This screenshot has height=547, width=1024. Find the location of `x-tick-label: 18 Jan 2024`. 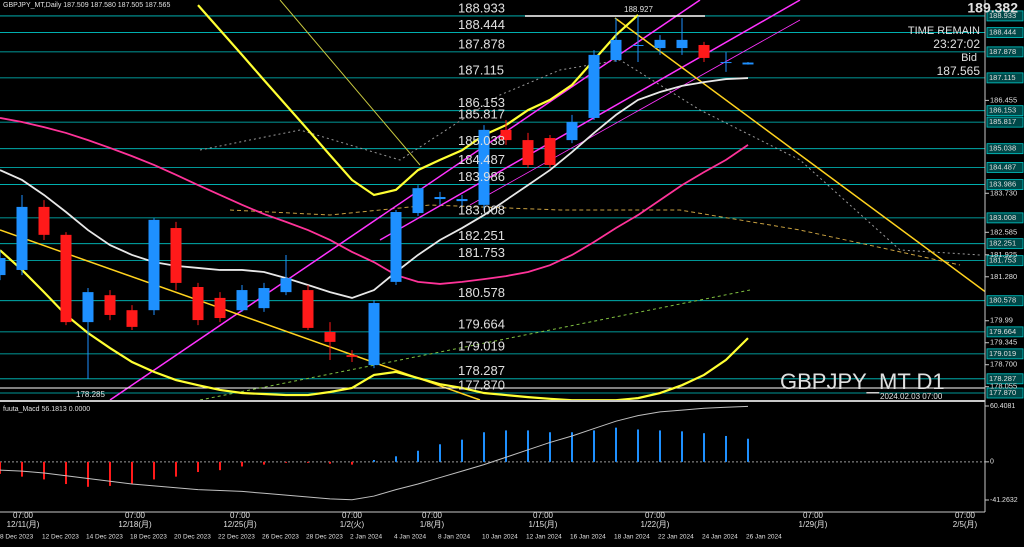

x-tick-label: 18 Jan 2024 is located at coordinates (632, 537).